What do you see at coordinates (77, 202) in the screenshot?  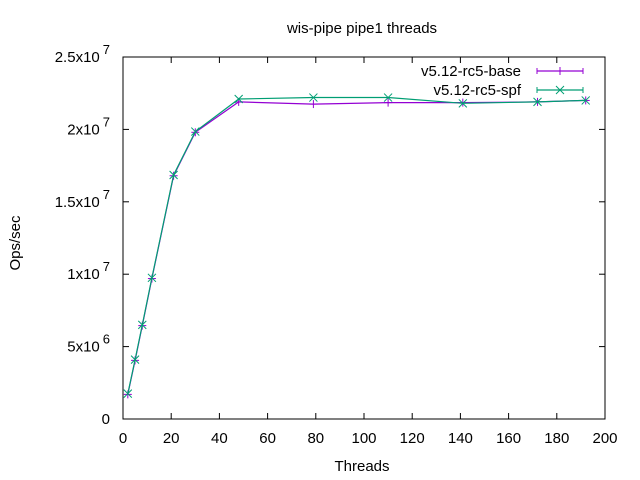 I see `y-tick-label-mantissa: 1.5x10` at bounding box center [77, 202].